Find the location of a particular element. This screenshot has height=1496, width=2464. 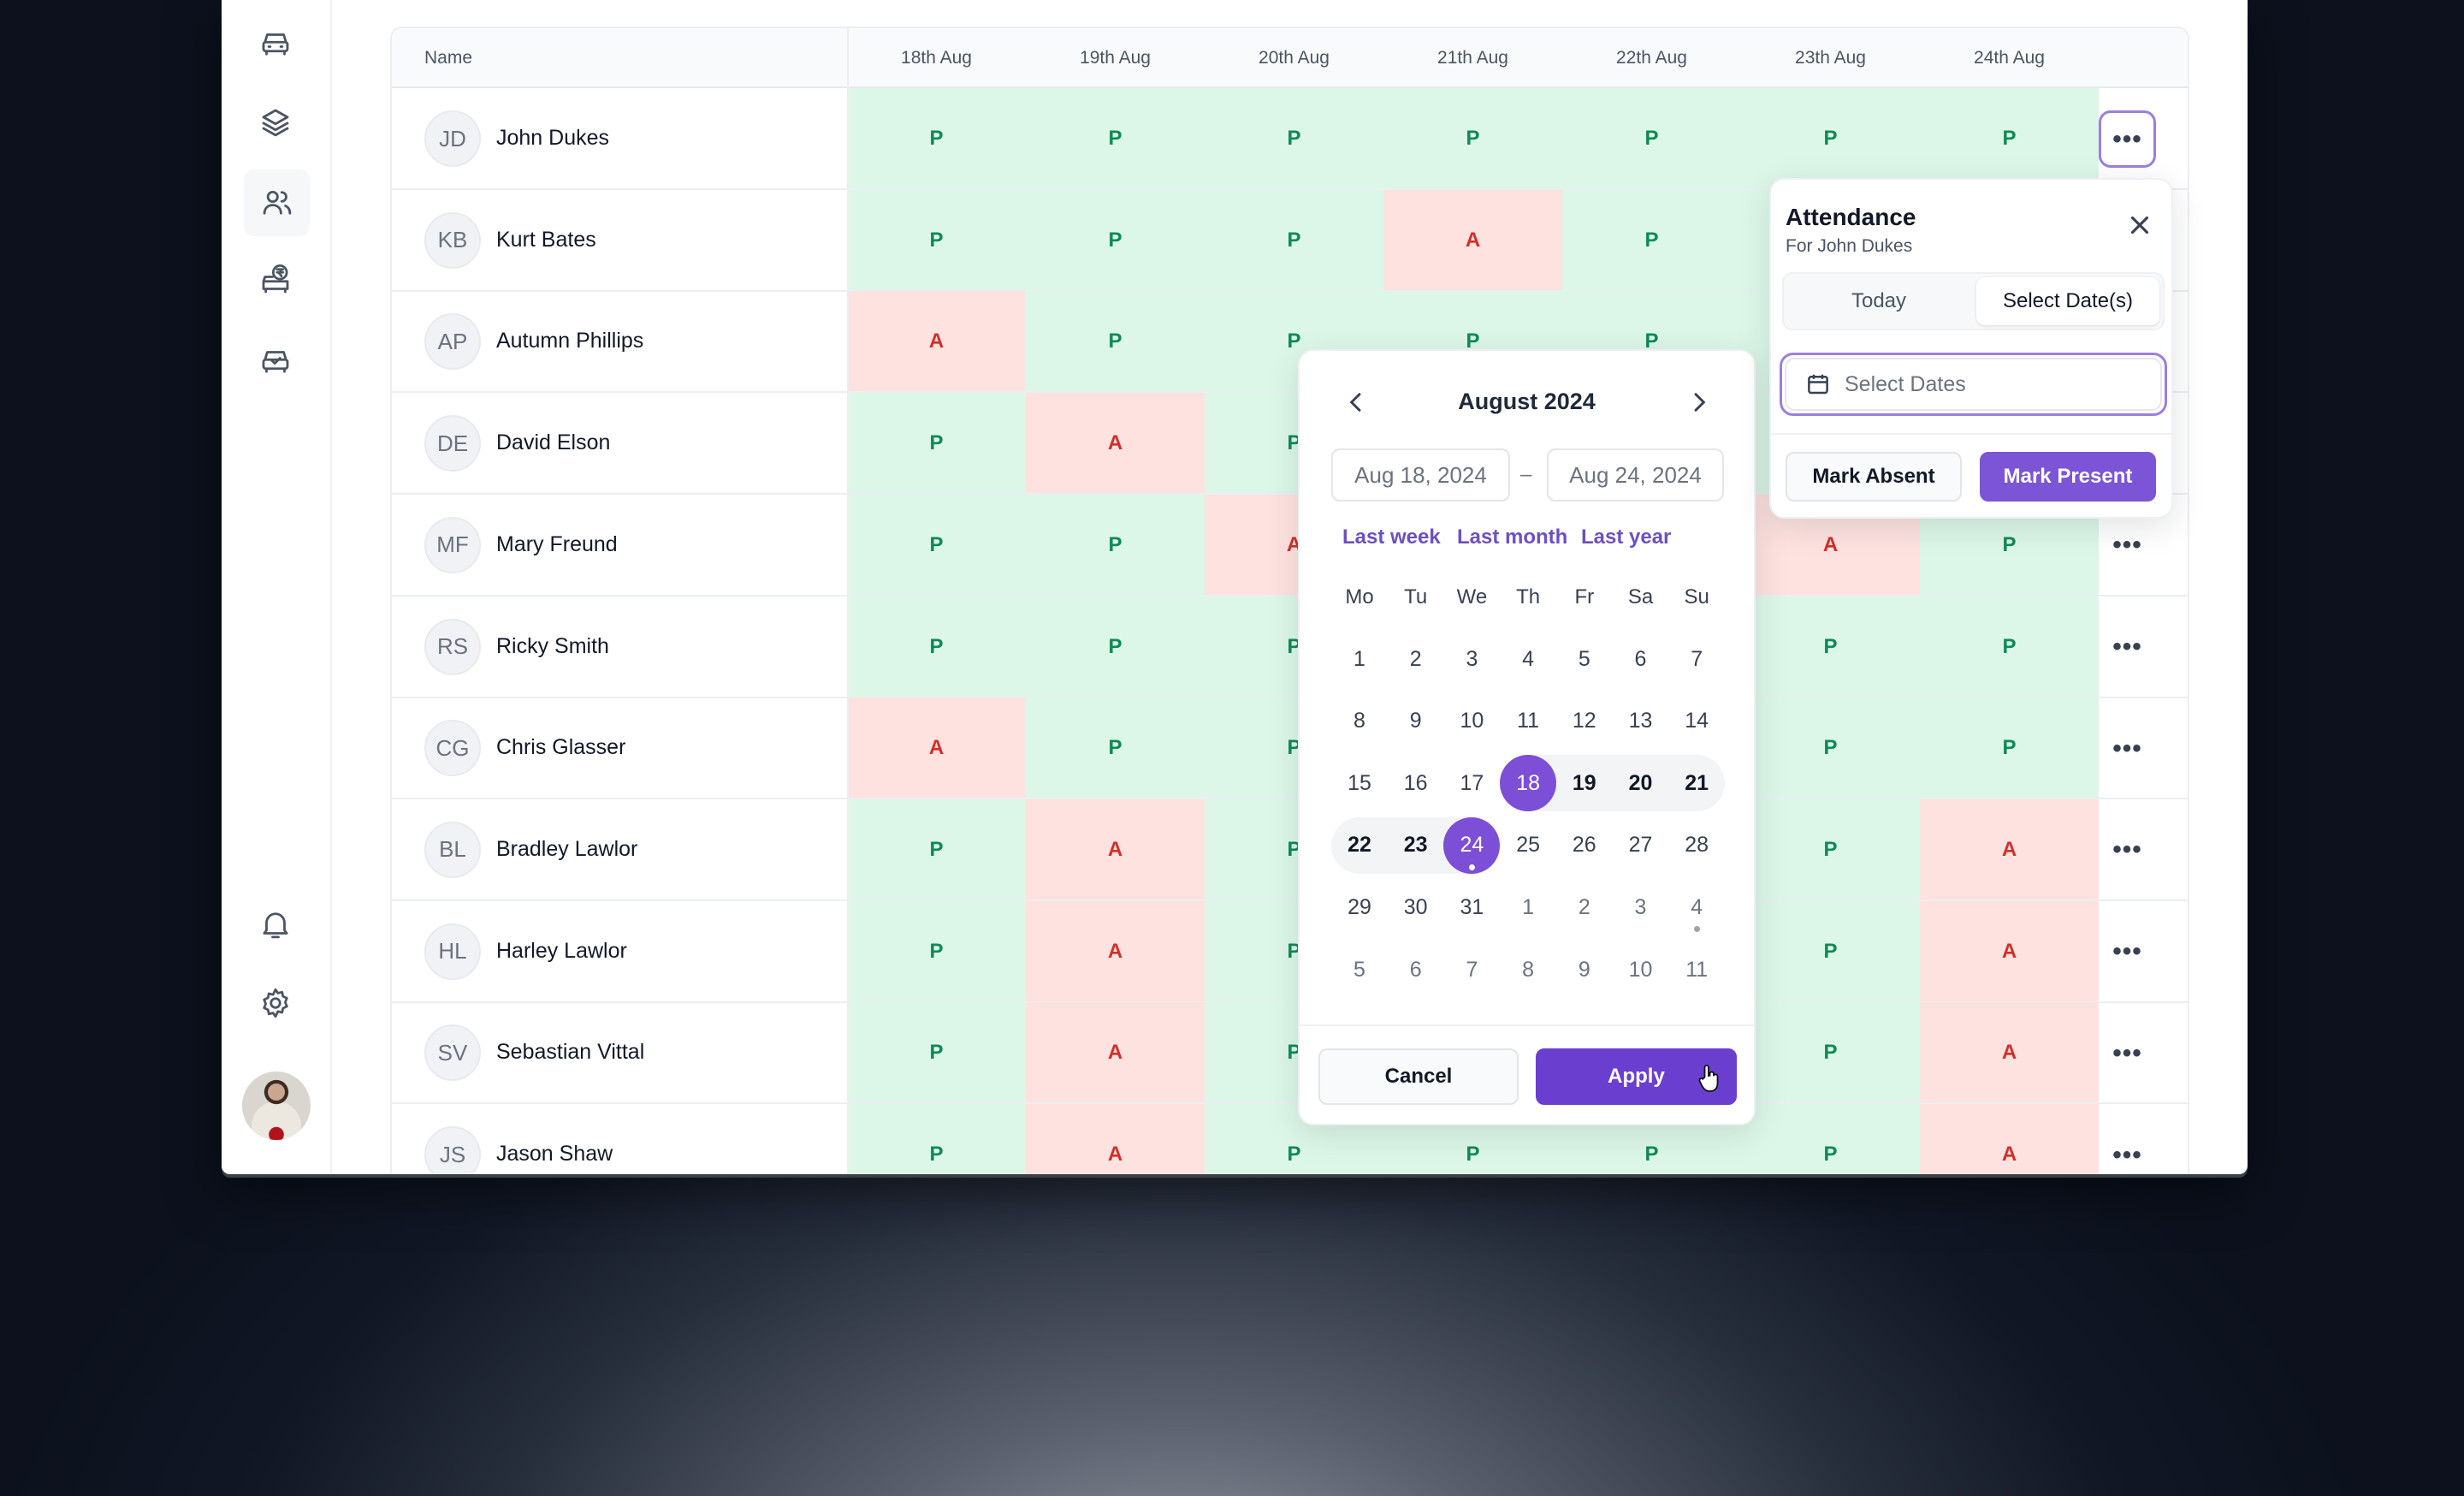

chevron-left-icon is located at coordinates (1356, 402).